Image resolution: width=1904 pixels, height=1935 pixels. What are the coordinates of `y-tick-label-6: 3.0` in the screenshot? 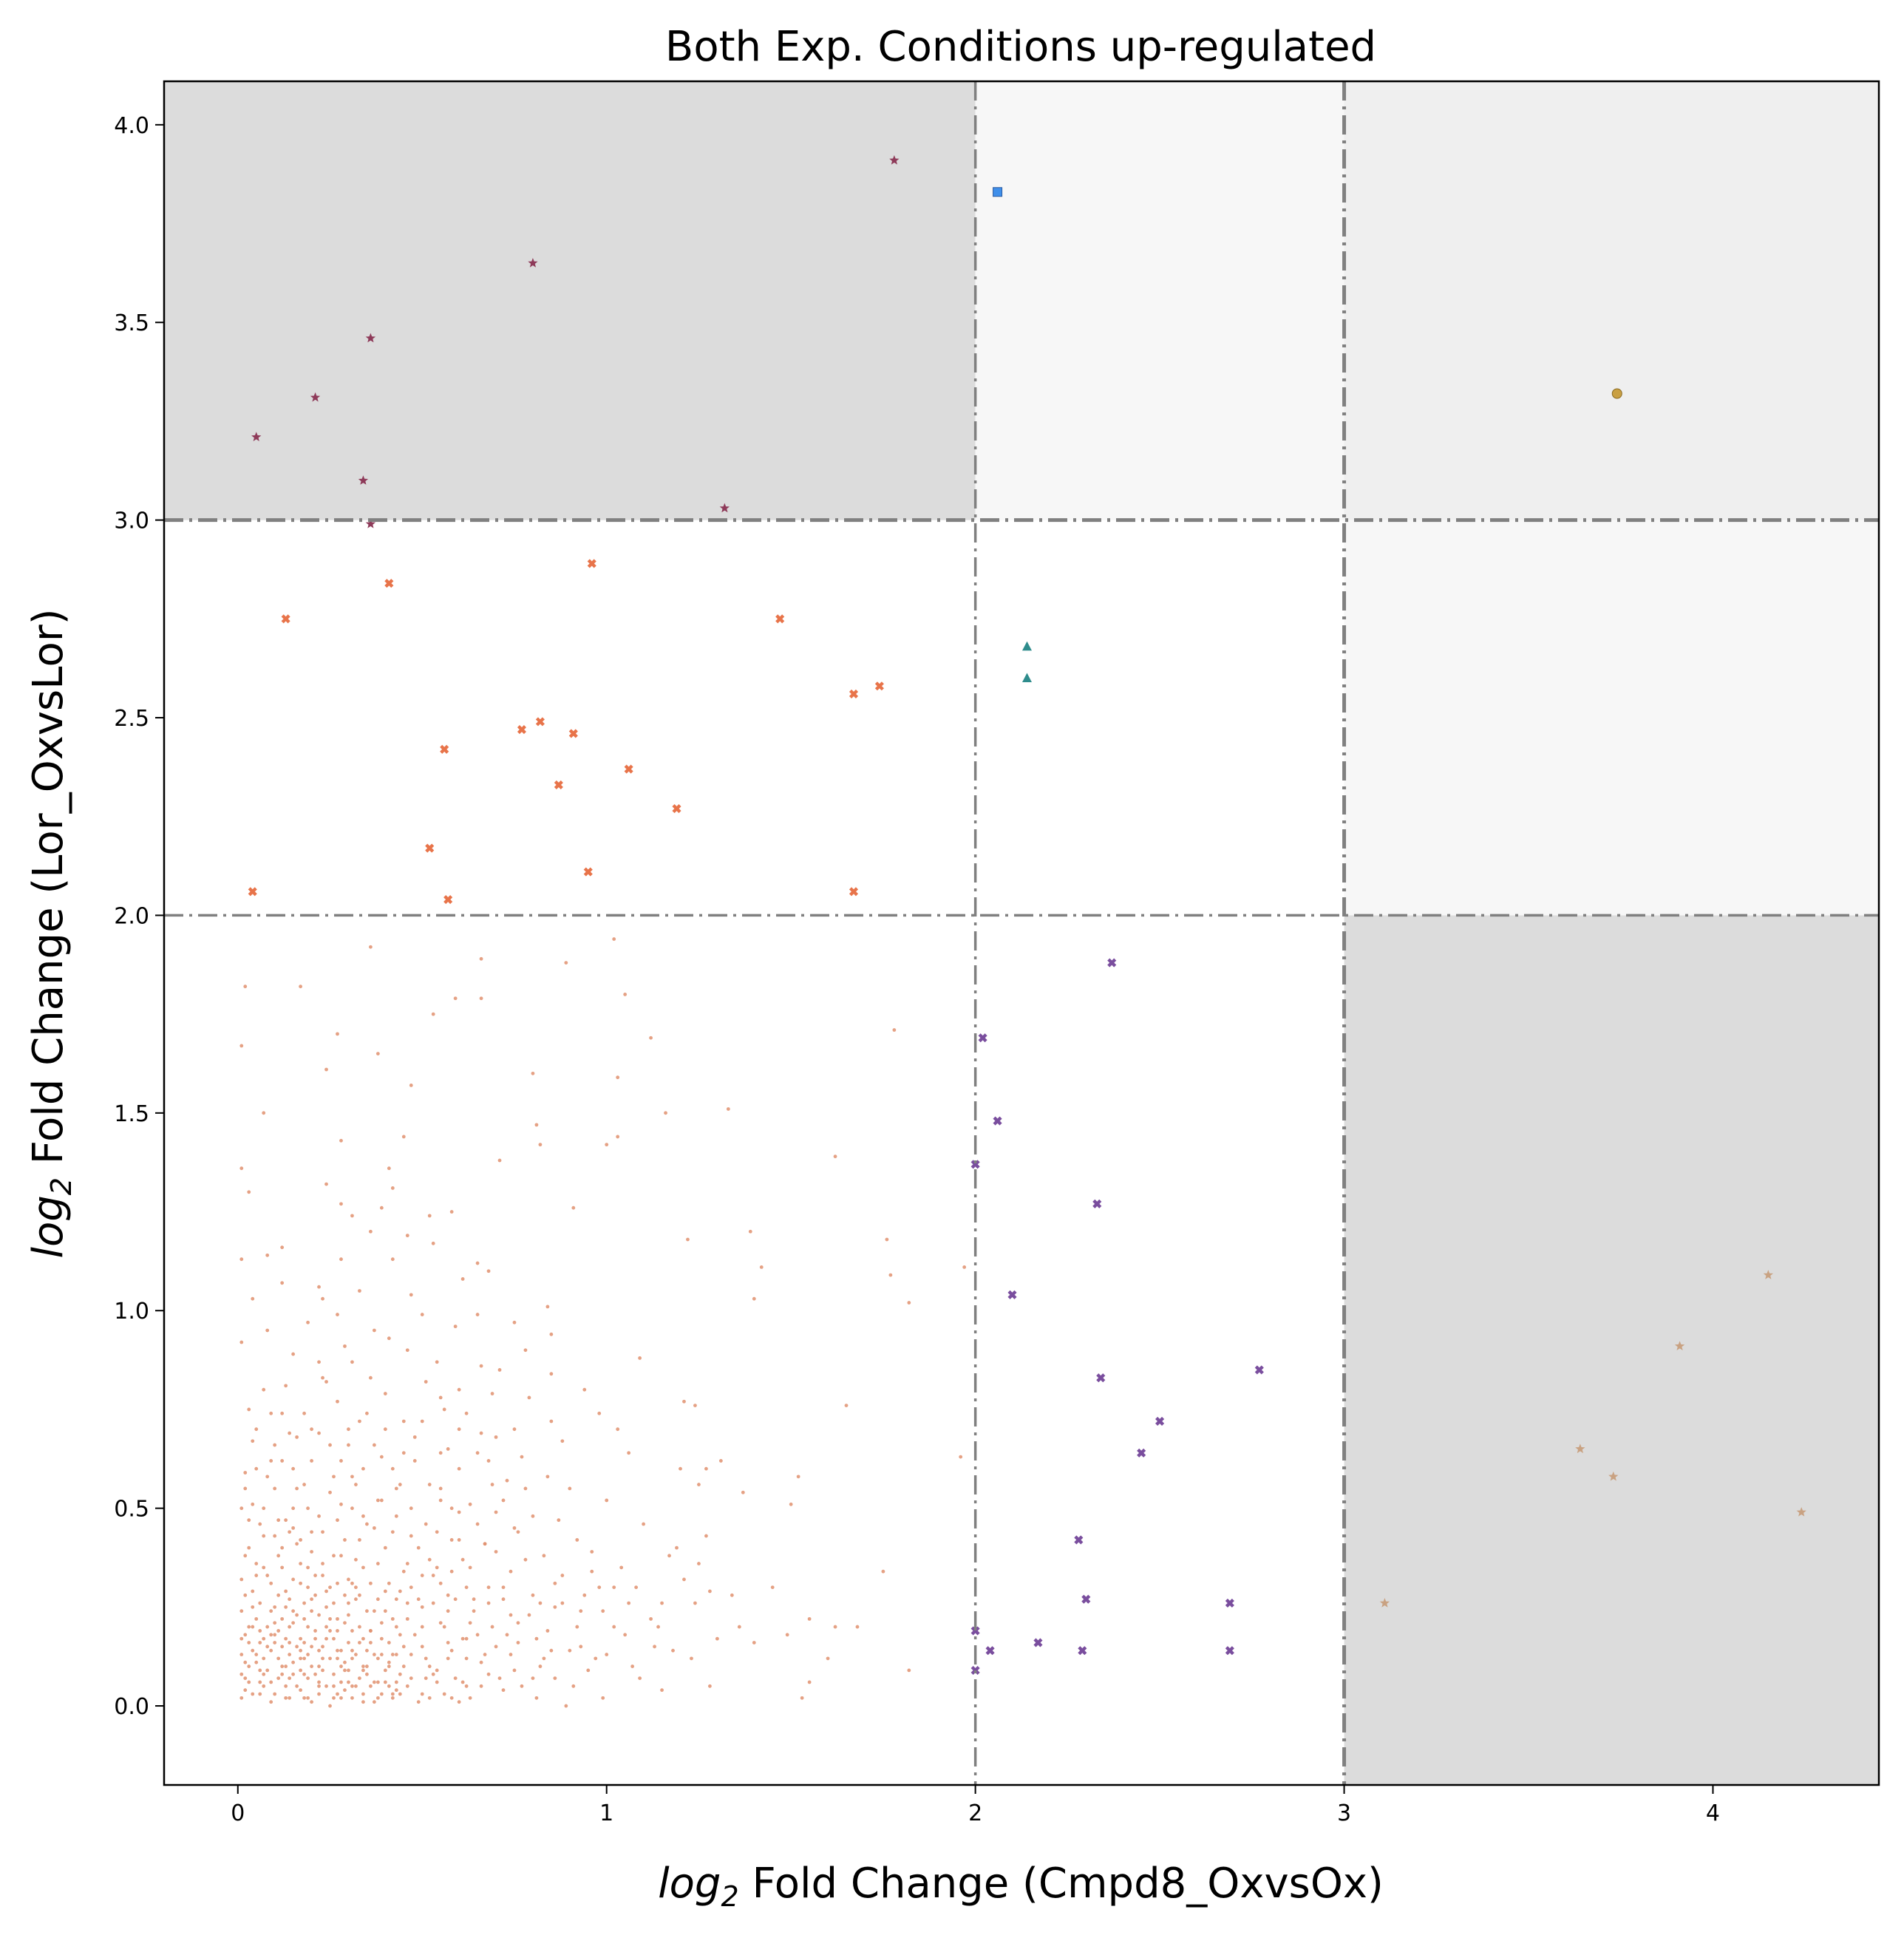 It's located at (131, 521).